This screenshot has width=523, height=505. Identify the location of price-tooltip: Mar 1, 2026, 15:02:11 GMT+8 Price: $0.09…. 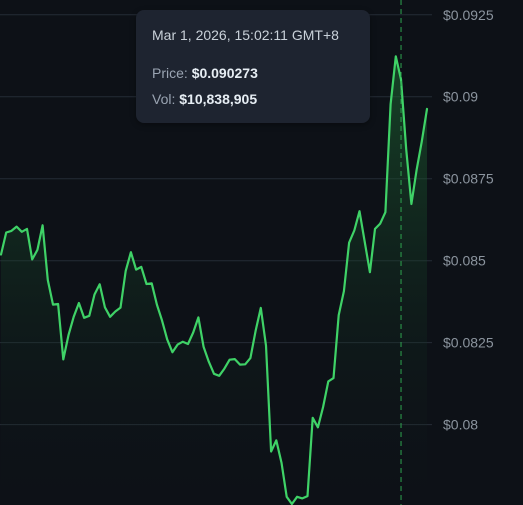
(253, 66).